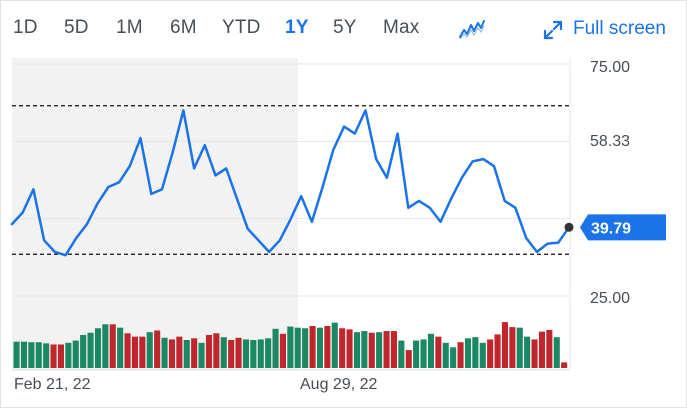  I want to click on x-tick-label: Feb 21, 22, so click(52, 384).